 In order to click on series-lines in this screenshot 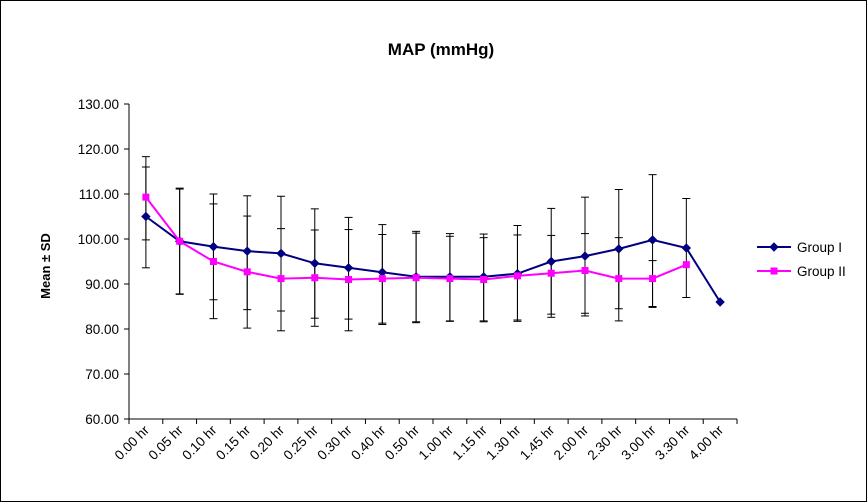, I will do `click(433, 249)`.